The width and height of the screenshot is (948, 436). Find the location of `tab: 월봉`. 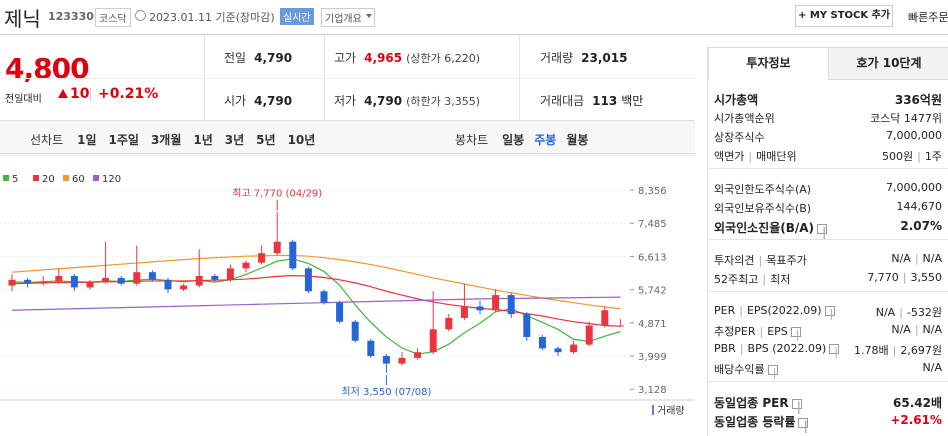

tab: 월봉 is located at coordinates (577, 140).